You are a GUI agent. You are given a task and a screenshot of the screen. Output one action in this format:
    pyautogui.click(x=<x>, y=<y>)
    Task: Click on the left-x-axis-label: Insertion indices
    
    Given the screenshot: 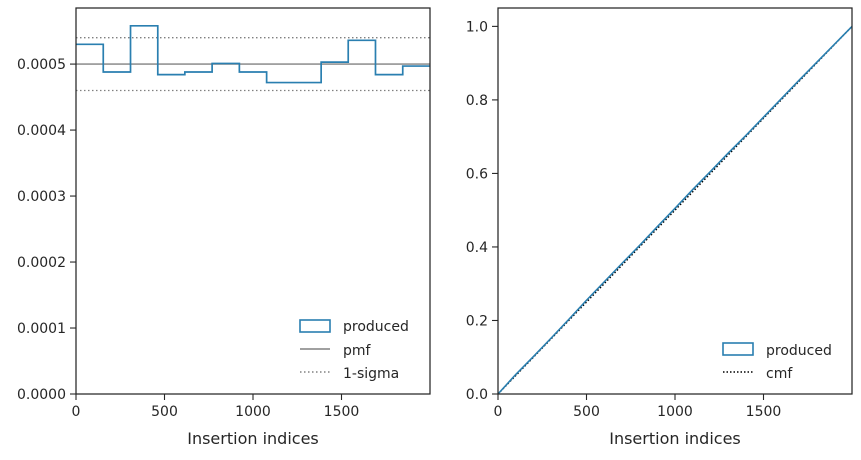 What is the action you would take?
    pyautogui.click(x=253, y=438)
    